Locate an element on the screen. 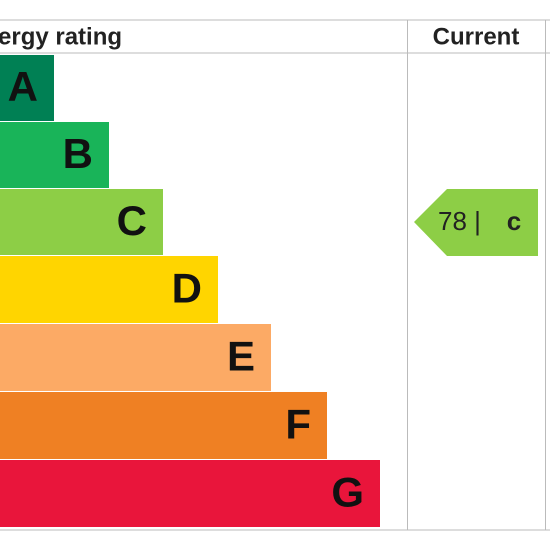 The width and height of the screenshot is (550, 550). band-letter: D is located at coordinates (187, 288).